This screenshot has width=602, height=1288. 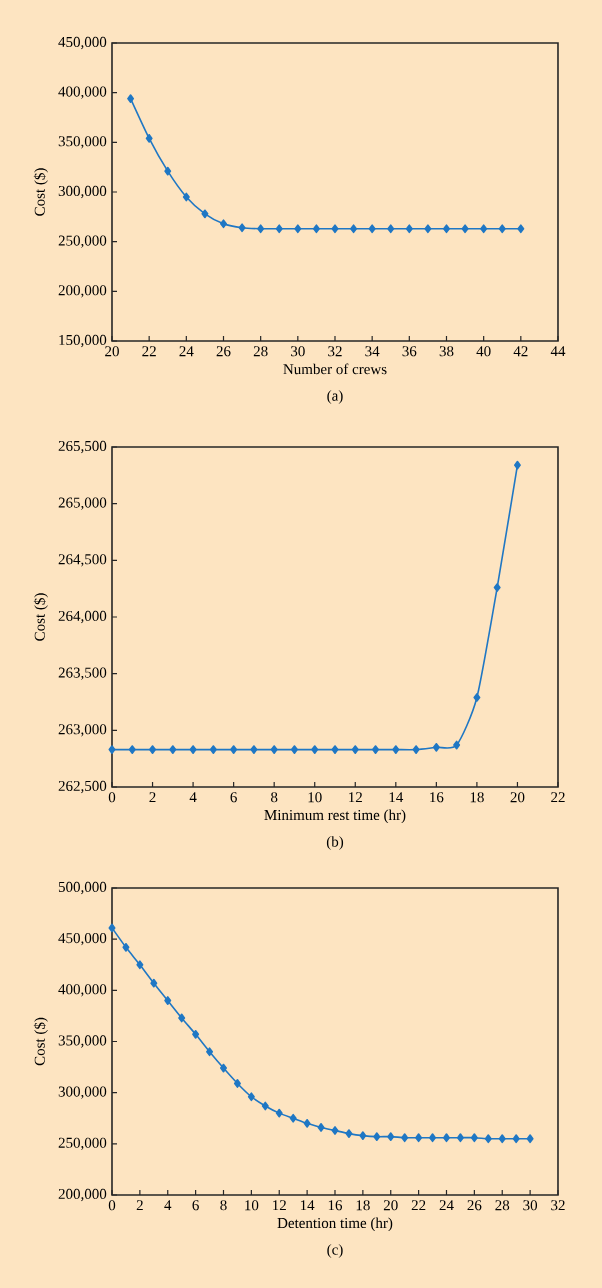 I want to click on x-tick-label: 2, so click(x=152, y=797).